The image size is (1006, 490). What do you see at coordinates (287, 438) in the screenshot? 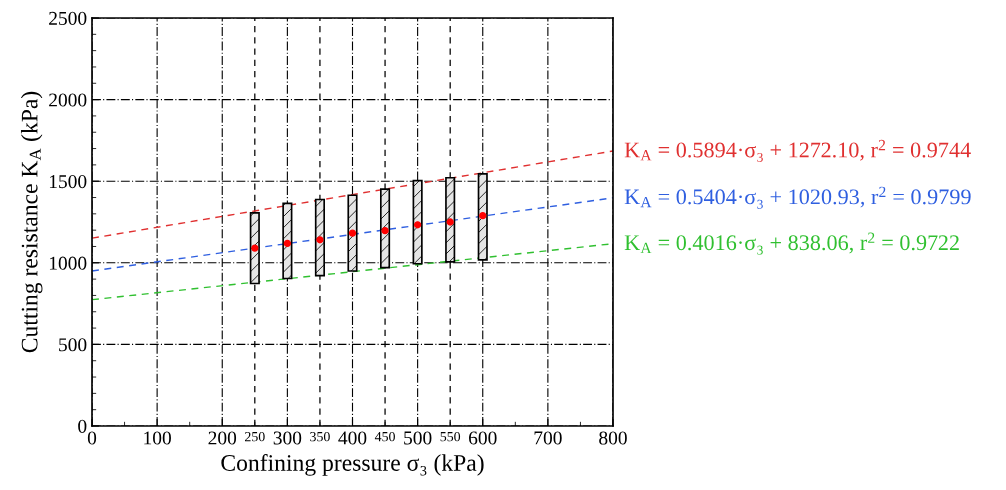
I see `x-tick-label: 300` at bounding box center [287, 438].